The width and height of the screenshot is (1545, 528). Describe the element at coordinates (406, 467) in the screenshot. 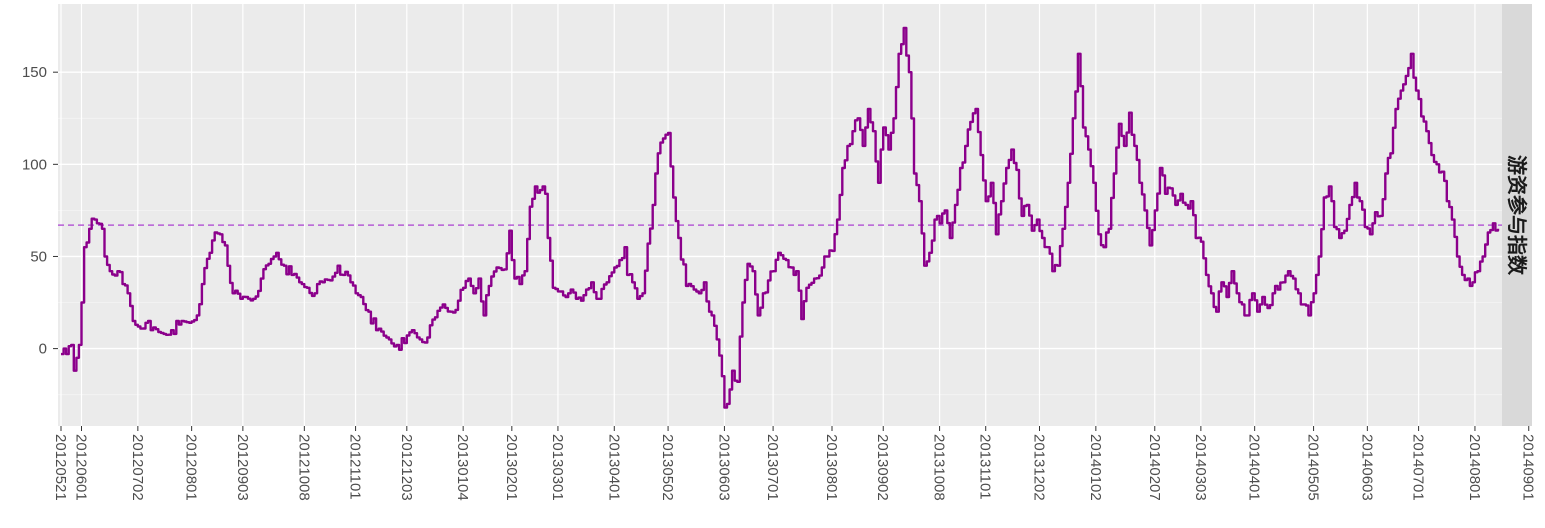

I see `x-tick-label: 20121203` at that location.